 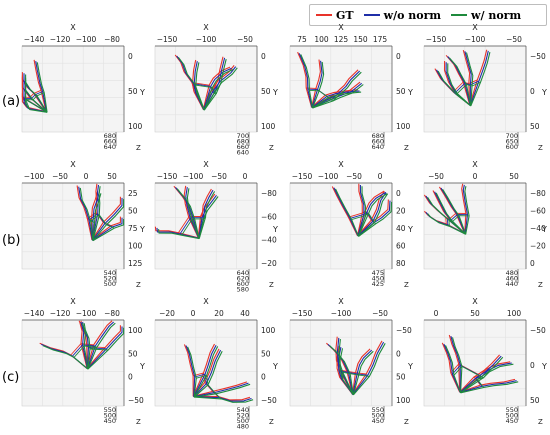 I want to click on z-tick-label: 550, so click(x=512, y=410).